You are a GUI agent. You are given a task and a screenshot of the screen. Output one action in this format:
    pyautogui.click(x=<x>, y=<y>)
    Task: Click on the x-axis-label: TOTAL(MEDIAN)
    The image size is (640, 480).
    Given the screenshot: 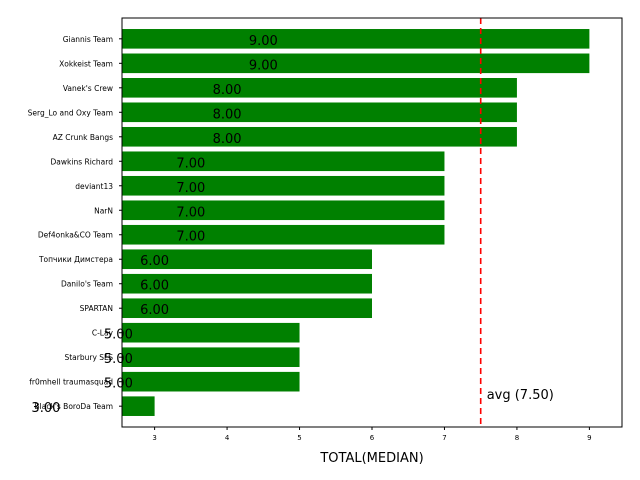 What is the action you would take?
    pyautogui.click(x=371, y=458)
    